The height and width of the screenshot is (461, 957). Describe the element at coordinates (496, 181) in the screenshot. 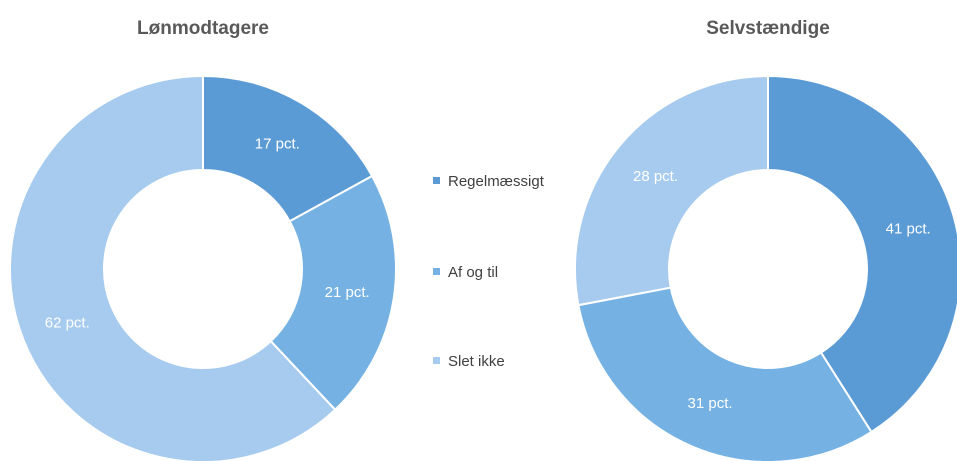

I see `legend-label-regelmaessigt: Regelmæssigt` at that location.